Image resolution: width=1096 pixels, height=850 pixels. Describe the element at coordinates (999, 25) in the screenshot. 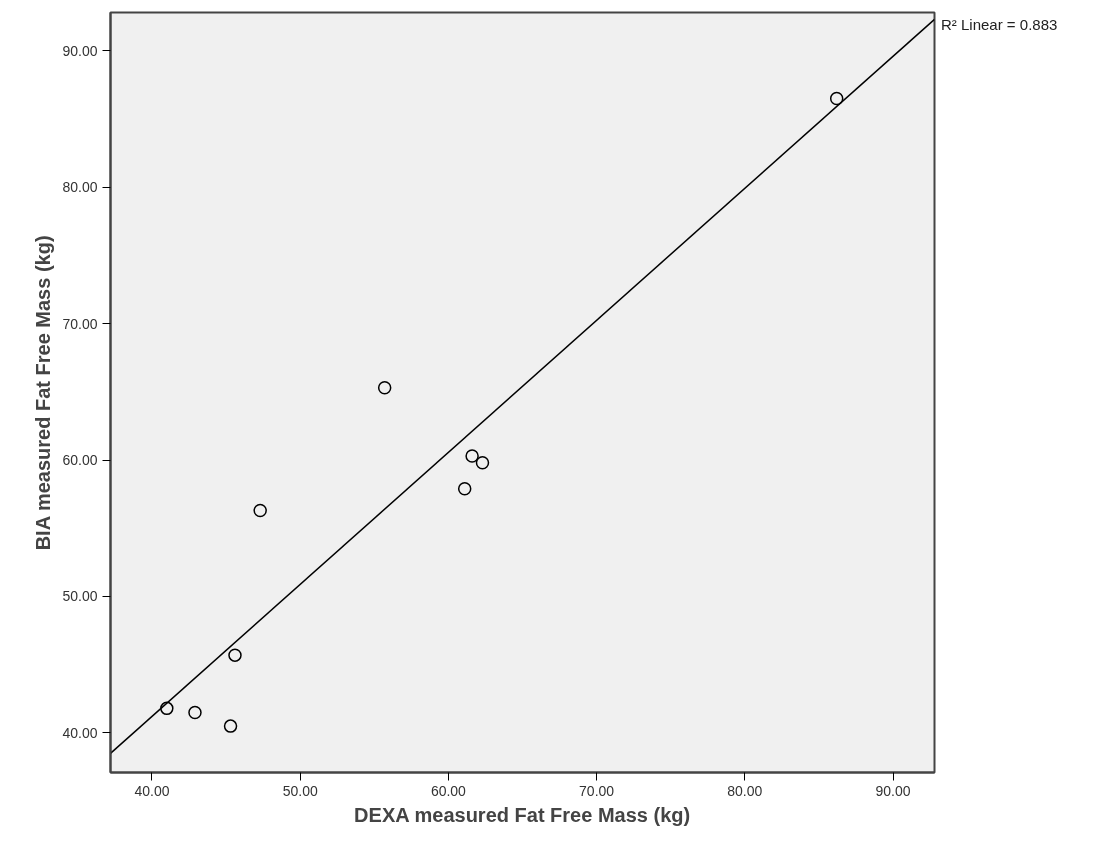

I see `text: R² Linear = 0.883` at that location.